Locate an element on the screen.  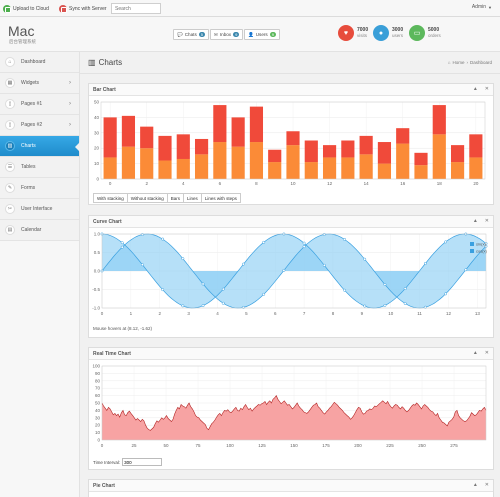
x-tick-label: 12 is located at coordinates (449, 313).